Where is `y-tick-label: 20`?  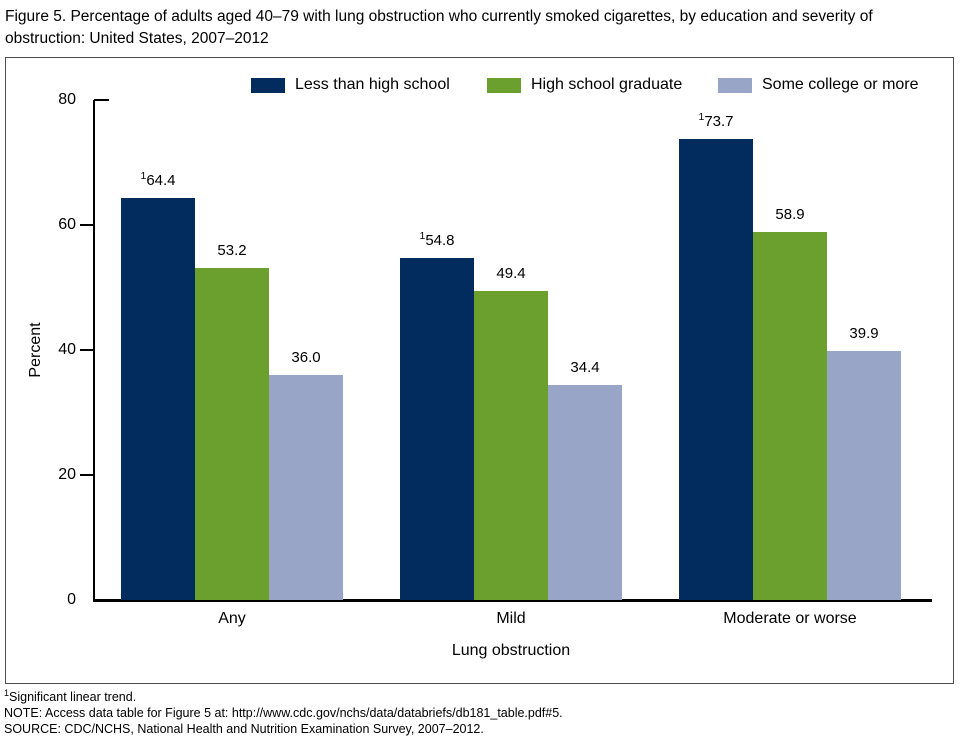 y-tick-label: 20 is located at coordinates (67, 474).